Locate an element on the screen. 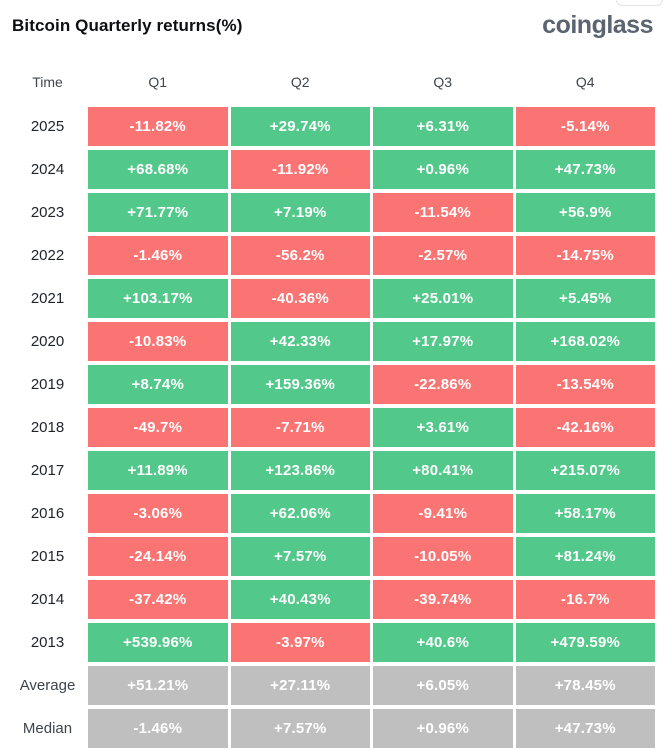  return-cell: -7.71% is located at coordinates (300, 427).